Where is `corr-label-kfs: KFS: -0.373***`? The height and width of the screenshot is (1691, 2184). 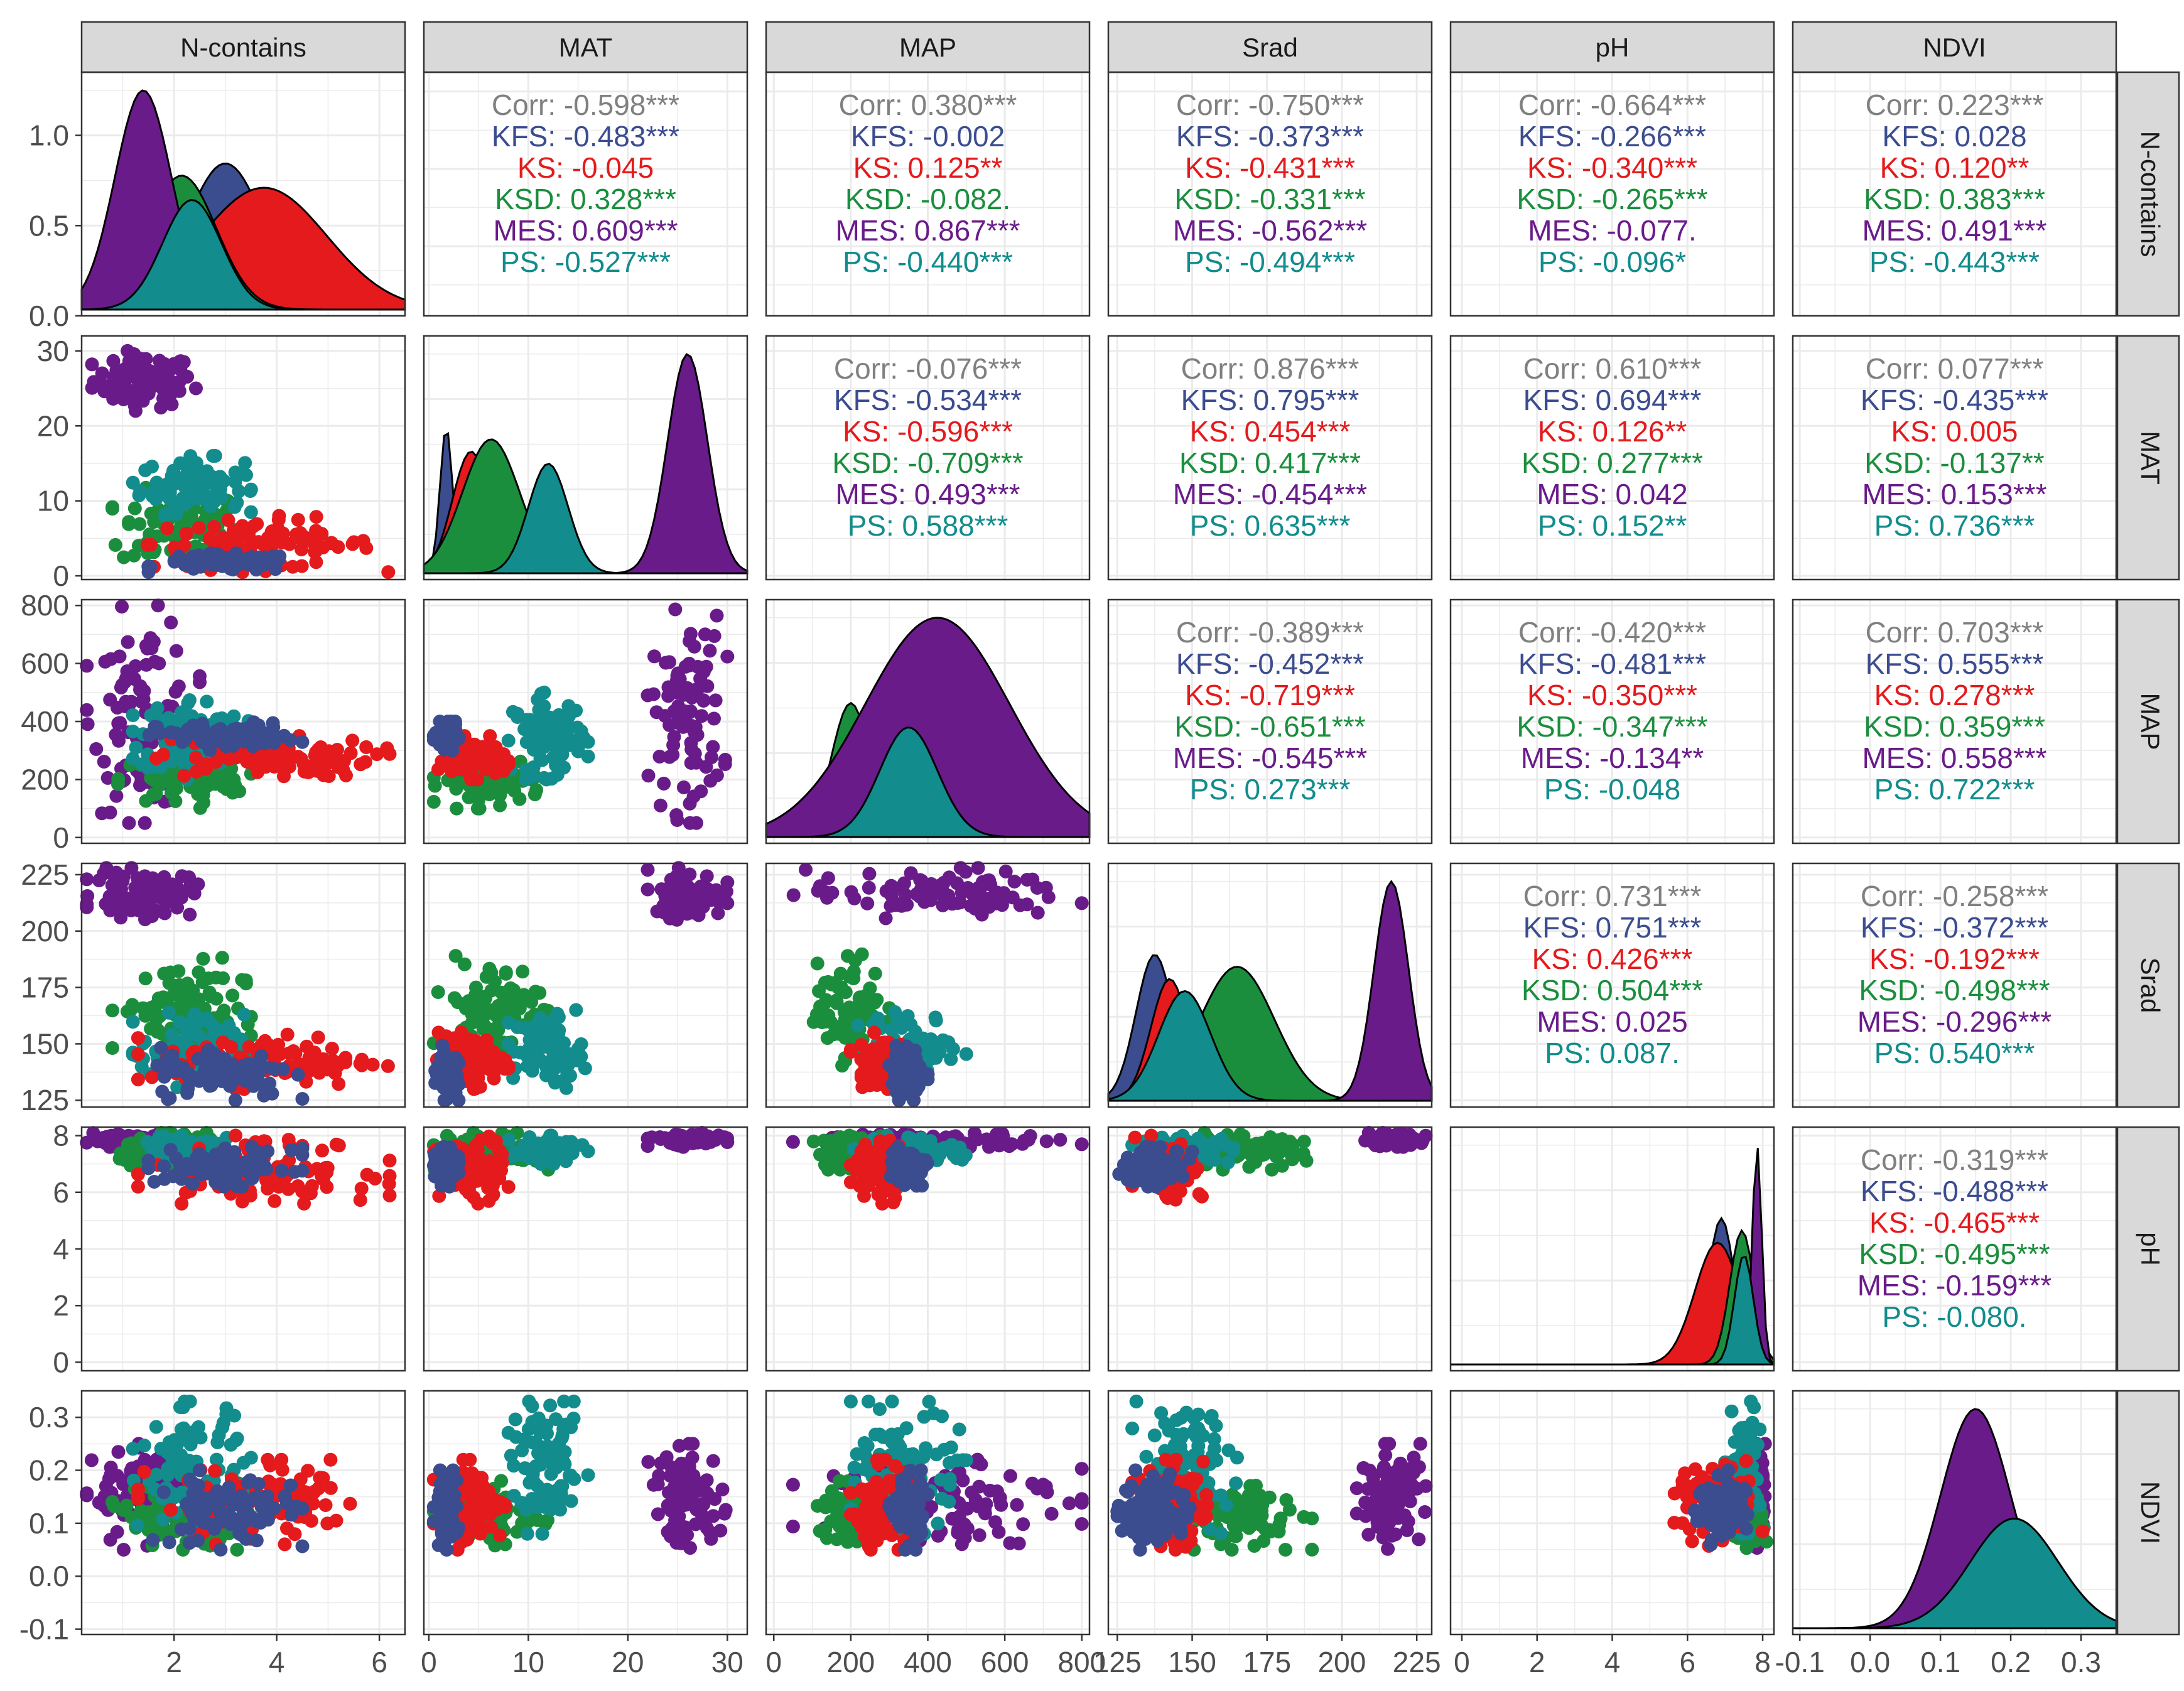 corr-label-kfs: KFS: -0.373*** is located at coordinates (1270, 136).